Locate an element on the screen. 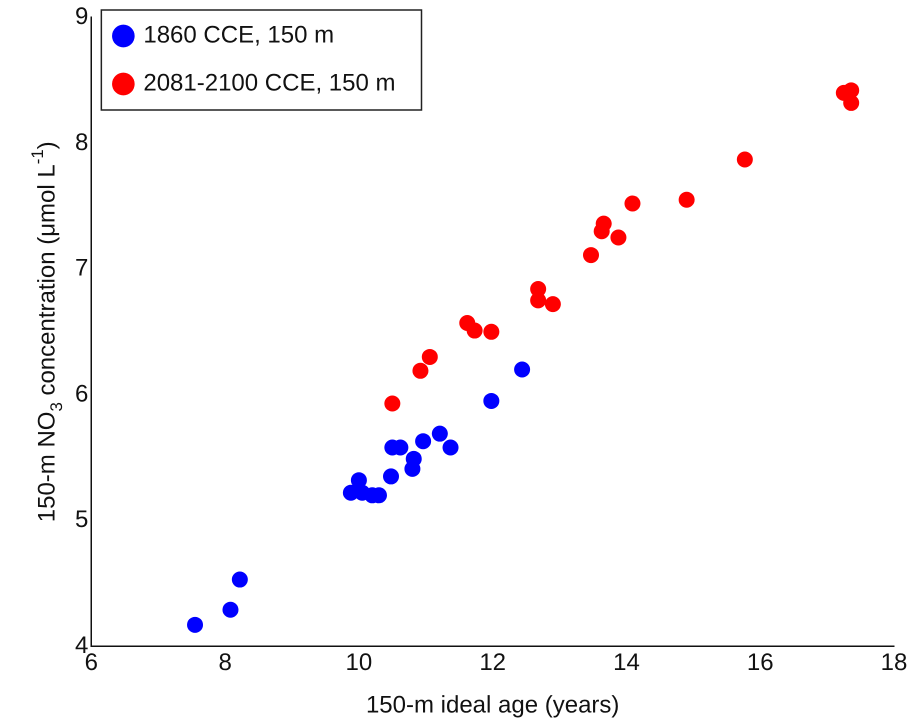 The height and width of the screenshot is (721, 922). x-tick-label: 8 is located at coordinates (225, 662).